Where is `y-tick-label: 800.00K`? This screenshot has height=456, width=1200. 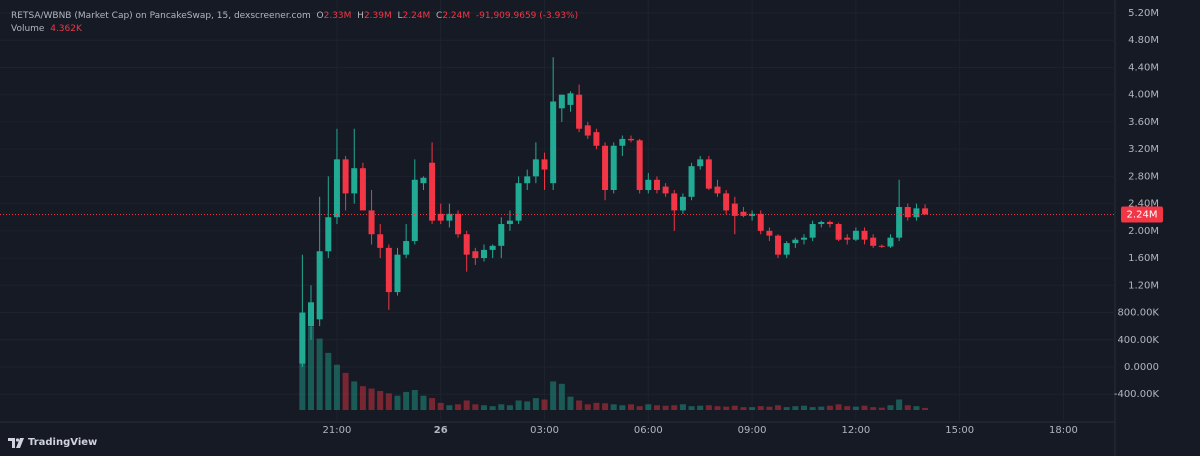
y-tick-label: 800.00K is located at coordinates (1138, 313).